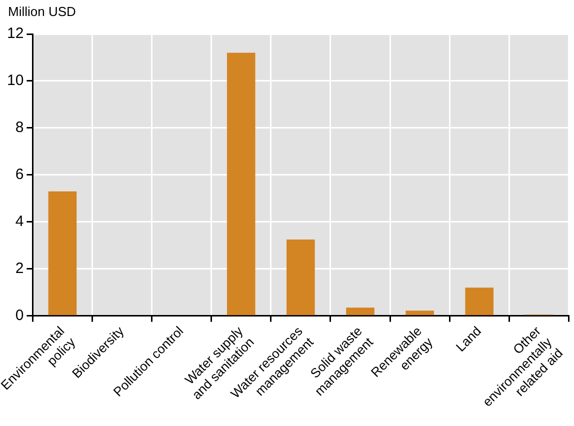 Image resolution: width=574 pixels, height=426 pixels. Describe the element at coordinates (19, 268) in the screenshot. I see `y-tick-label: 2` at that location.